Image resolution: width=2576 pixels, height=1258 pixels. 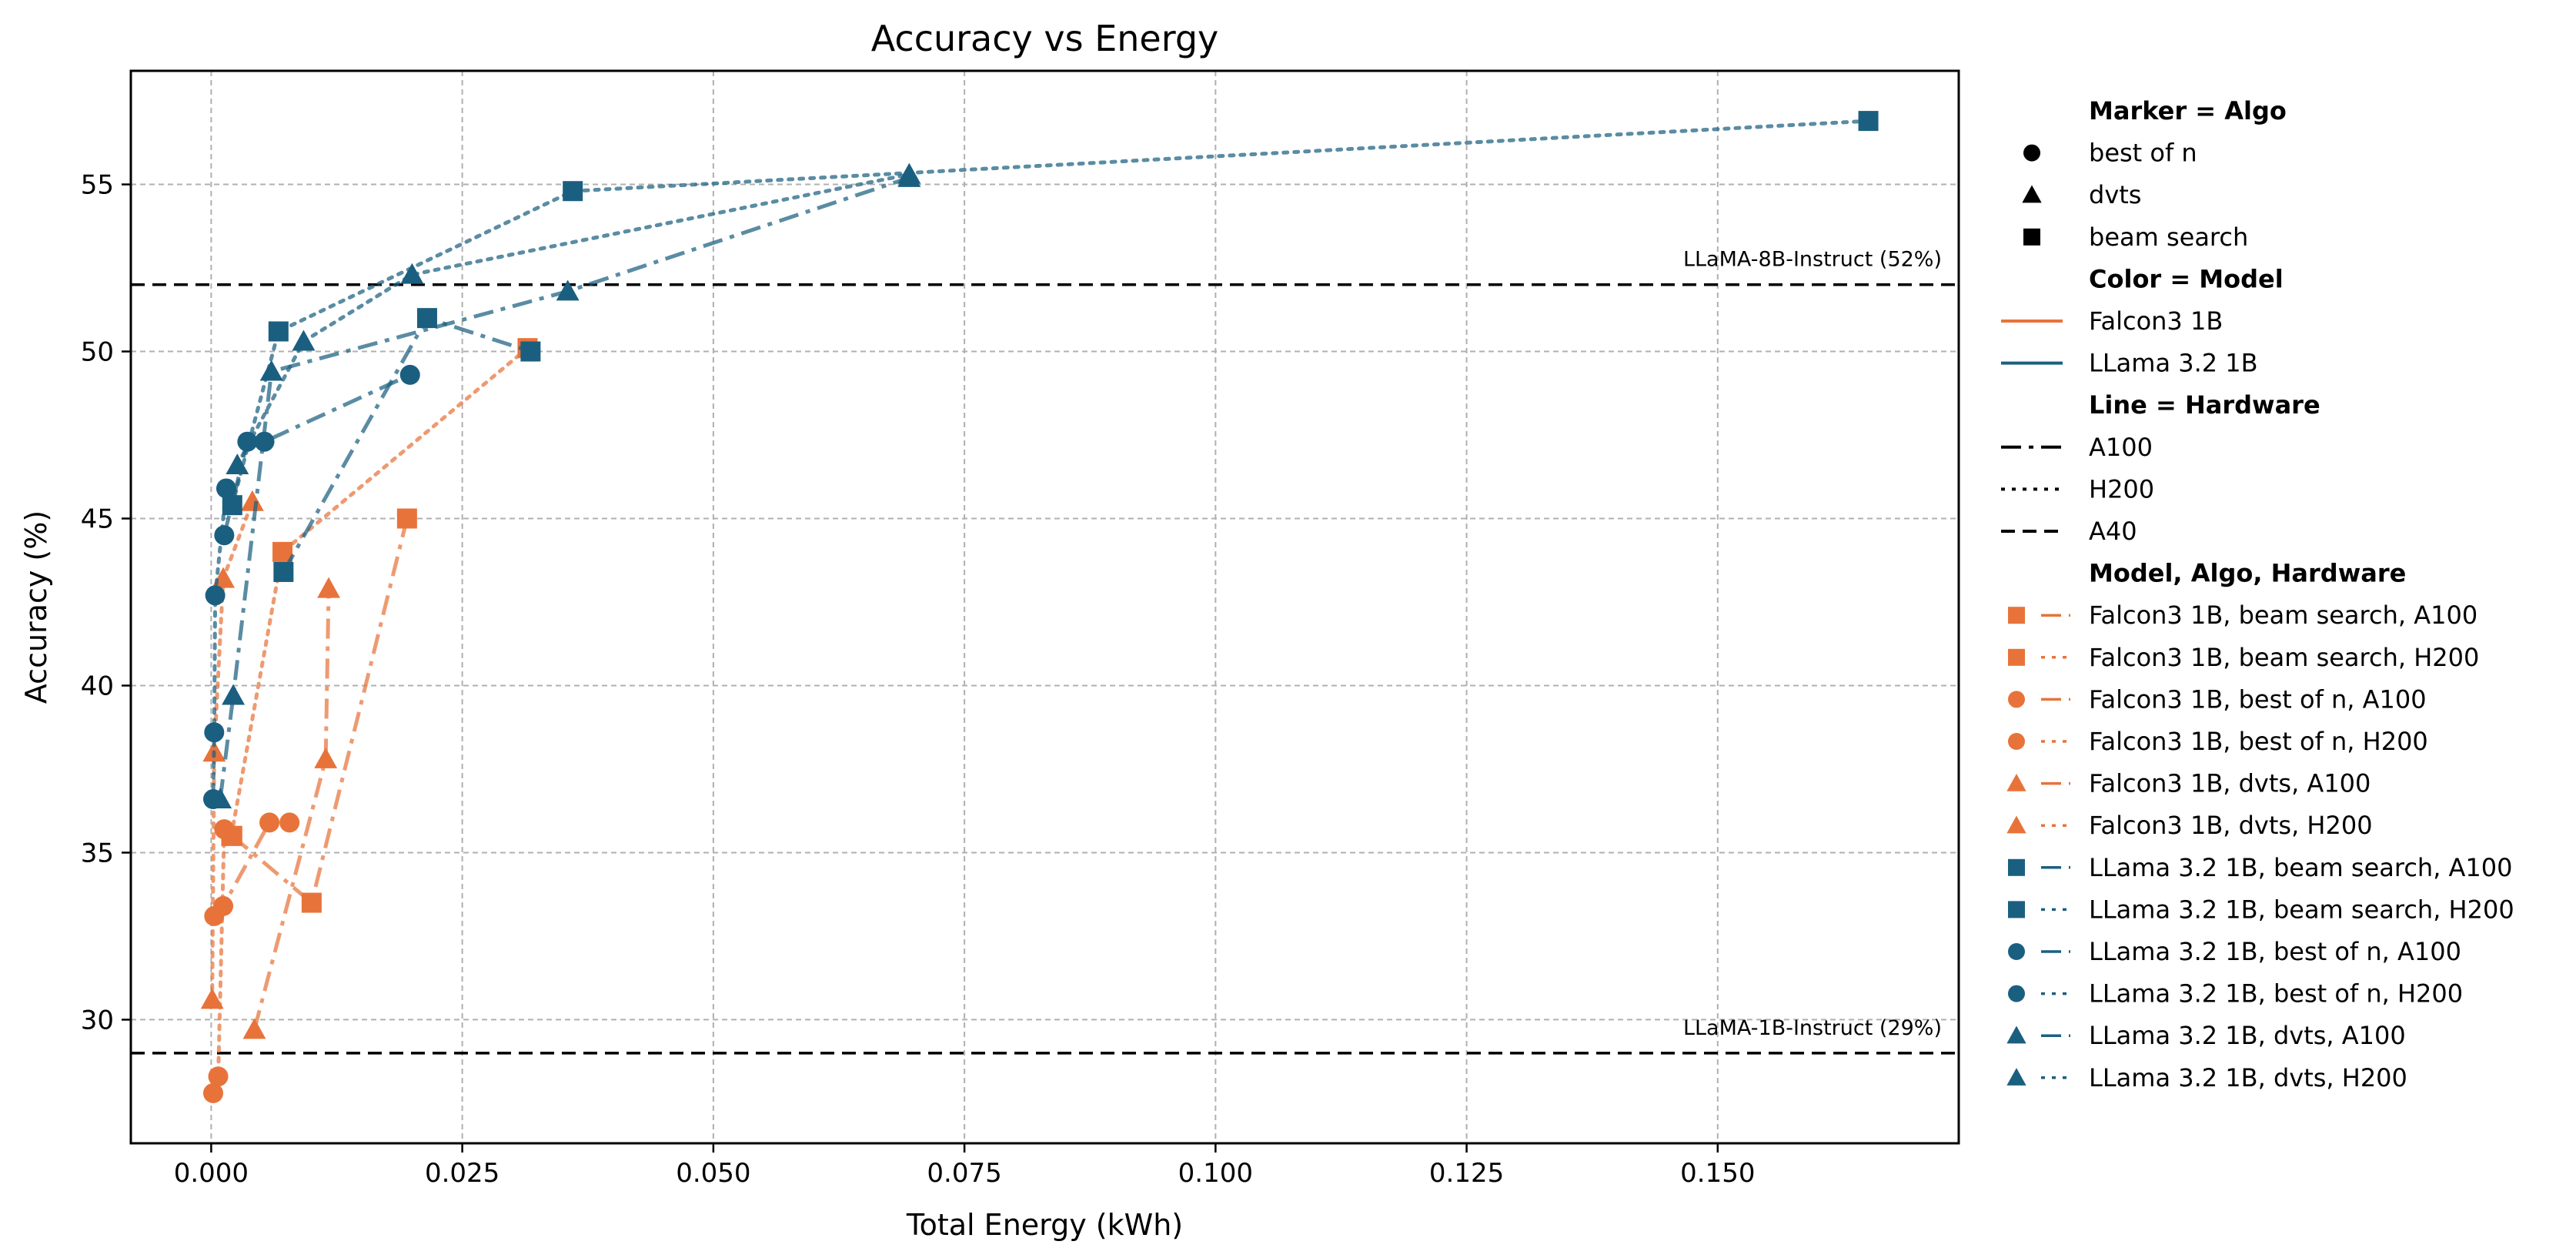 What do you see at coordinates (2276, 994) in the screenshot?
I see `legend-entry: LLama 3.2 1B, best of n, H200` at bounding box center [2276, 994].